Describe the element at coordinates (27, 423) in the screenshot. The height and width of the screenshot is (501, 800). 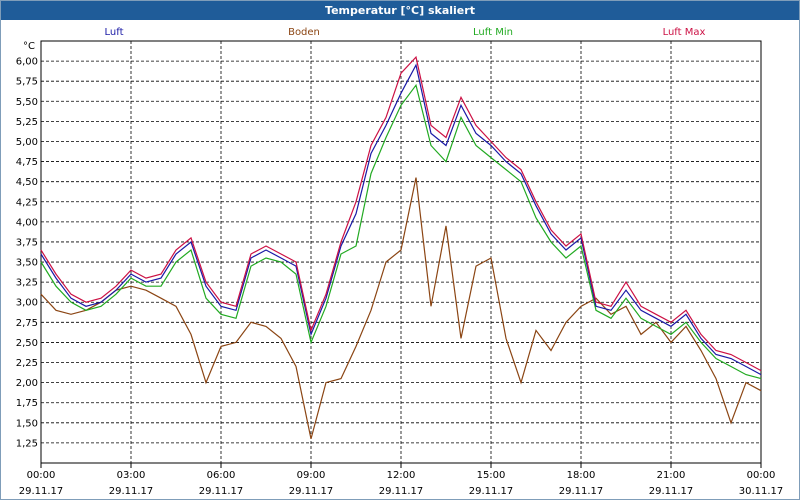
I see `y-tick-label: 1,50` at that location.